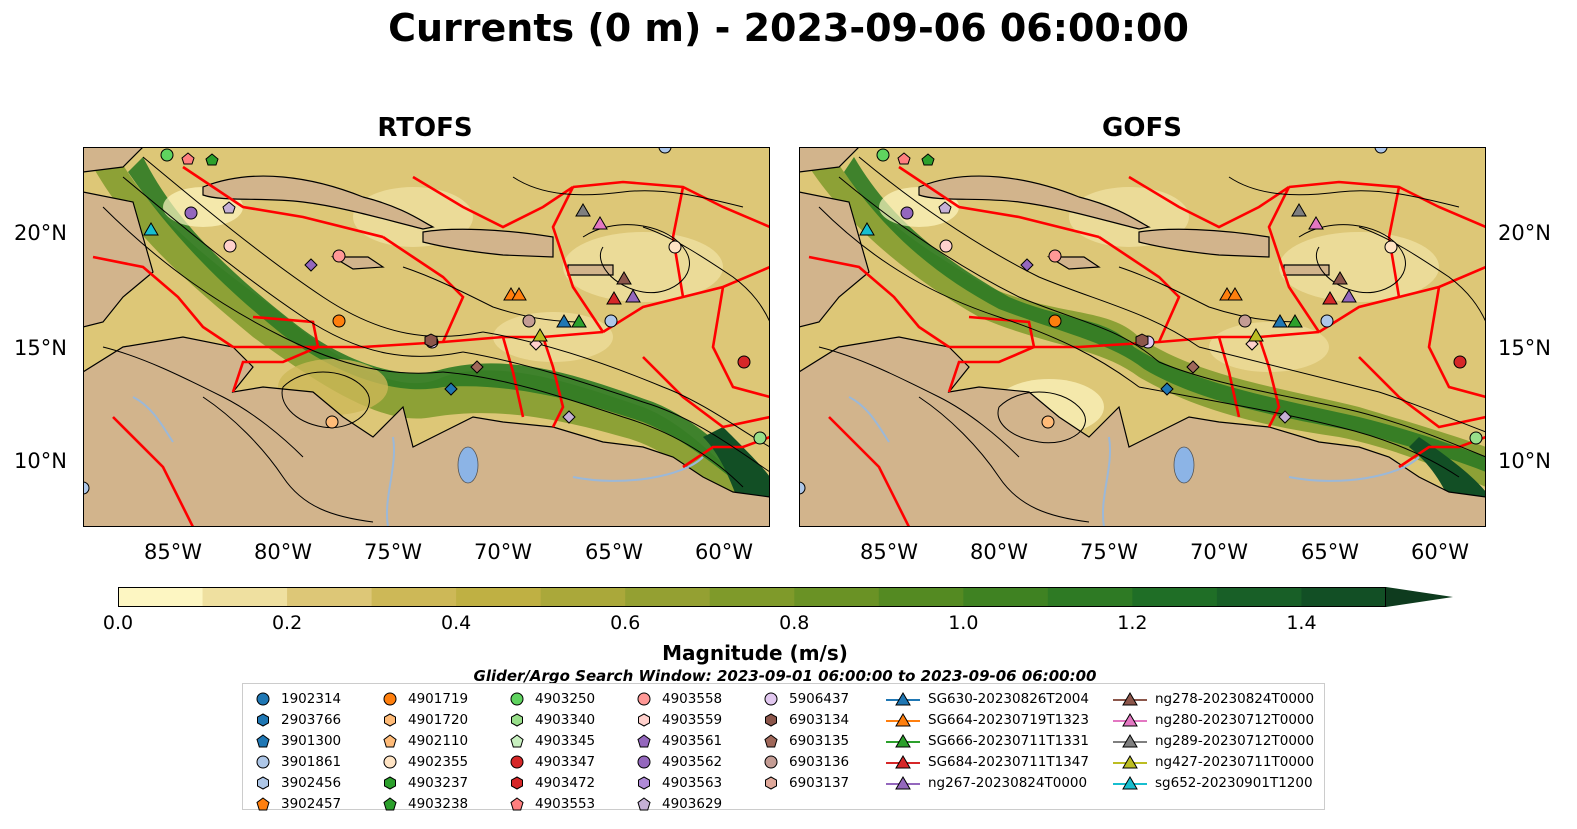  What do you see at coordinates (393, 552) in the screenshot?
I see `lon-label-75w-rtofs: 75°W` at bounding box center [393, 552].